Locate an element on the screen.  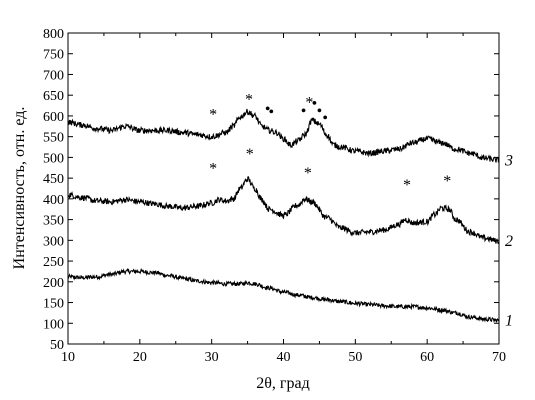
x-tick-label: 60 is located at coordinates (427, 357).